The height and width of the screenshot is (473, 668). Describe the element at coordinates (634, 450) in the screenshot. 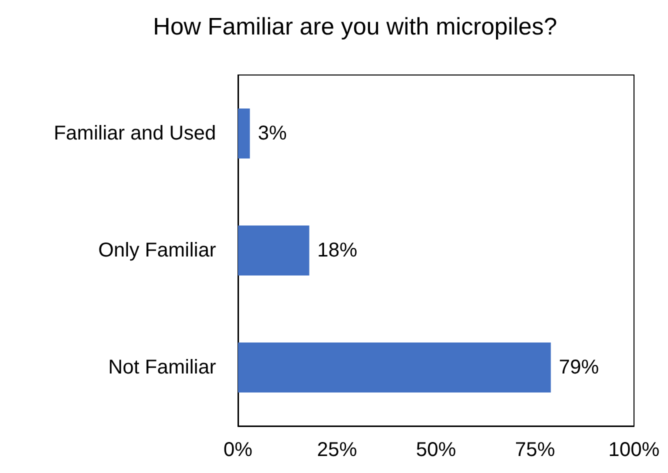

I see `x-tick-label: 100%` at that location.